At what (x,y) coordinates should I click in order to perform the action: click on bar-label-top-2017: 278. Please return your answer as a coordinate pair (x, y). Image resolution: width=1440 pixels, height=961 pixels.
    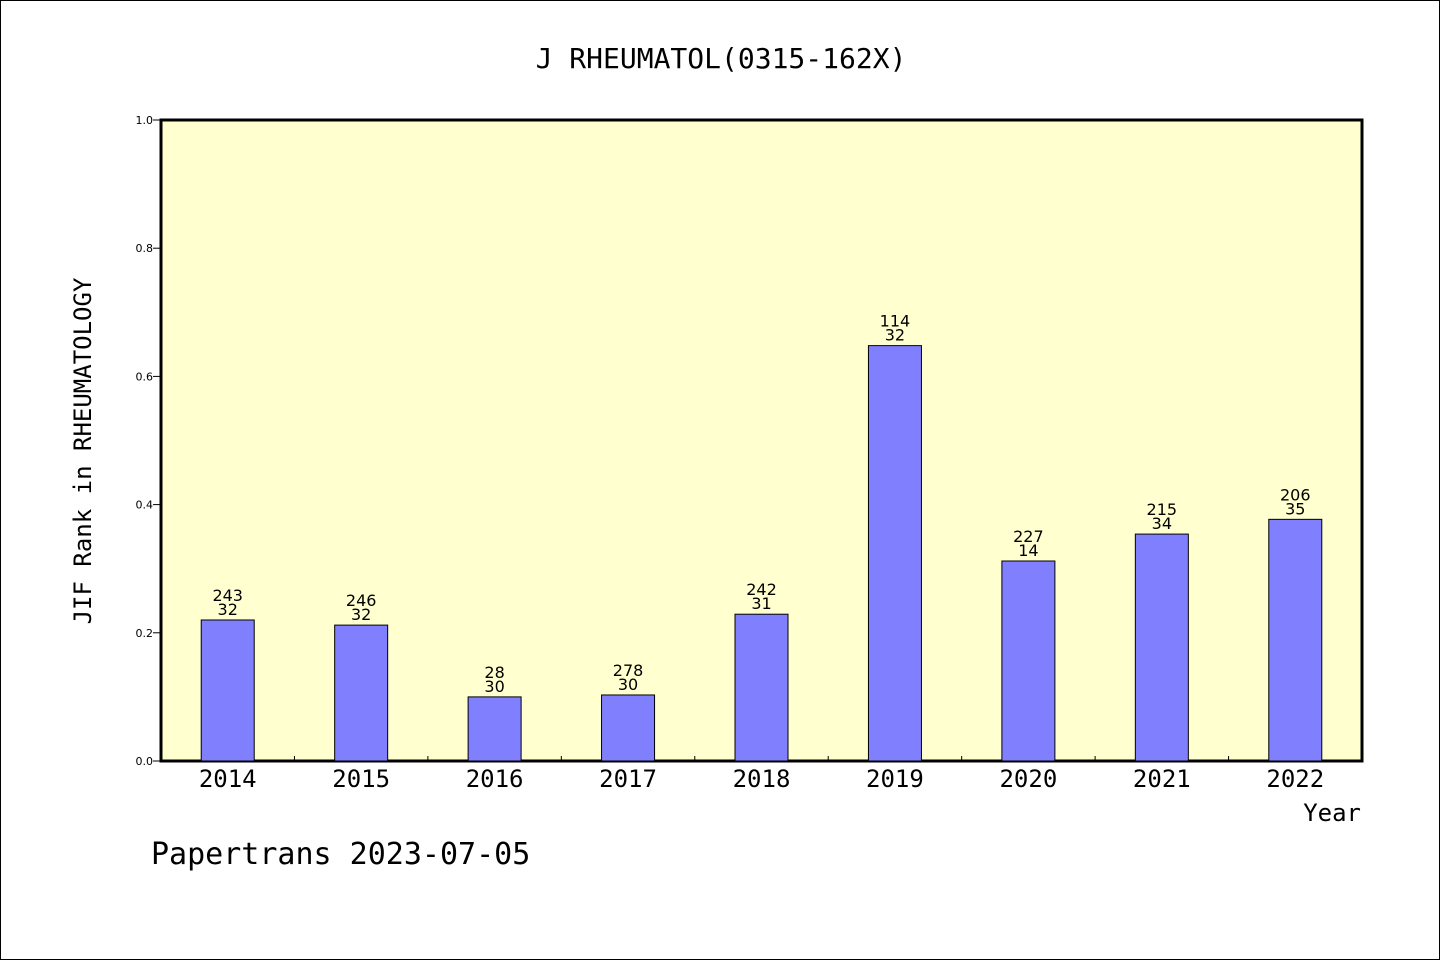
    Looking at the image, I should click on (628, 670).